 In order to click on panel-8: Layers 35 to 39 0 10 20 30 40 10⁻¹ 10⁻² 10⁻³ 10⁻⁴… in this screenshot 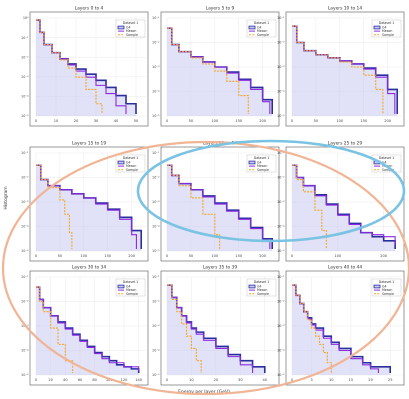, I will do `click(216, 325)`.